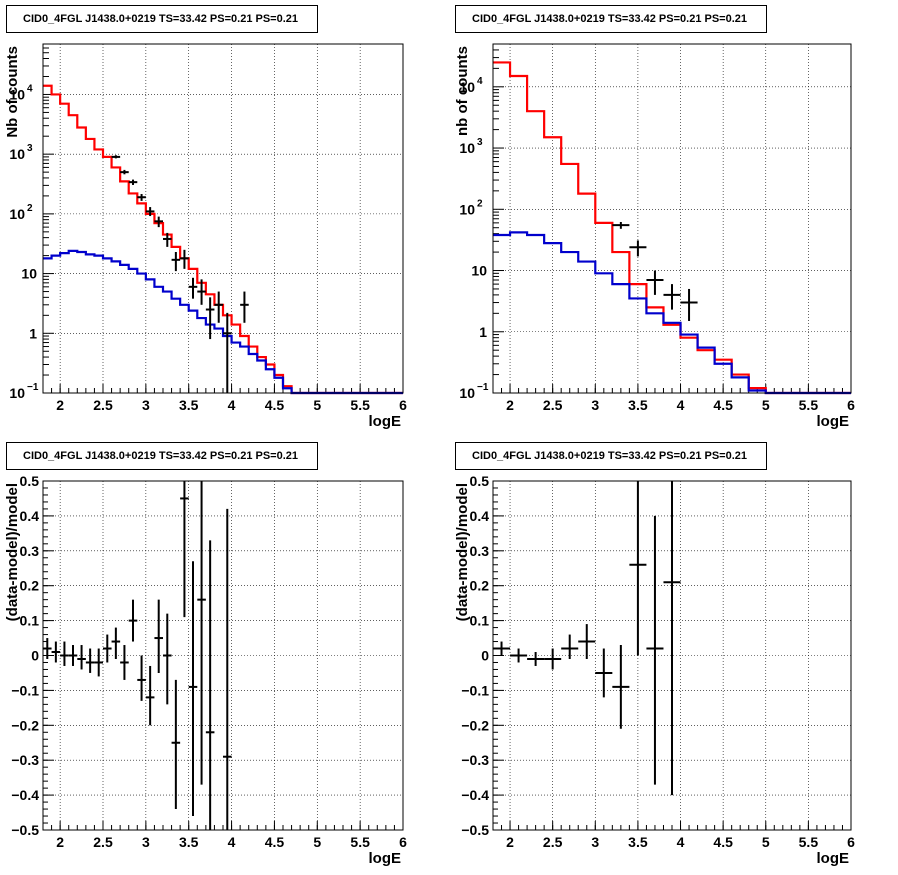  Describe the element at coordinates (475, 760) in the screenshot. I see `y-tick-label: −0.3` at that location.